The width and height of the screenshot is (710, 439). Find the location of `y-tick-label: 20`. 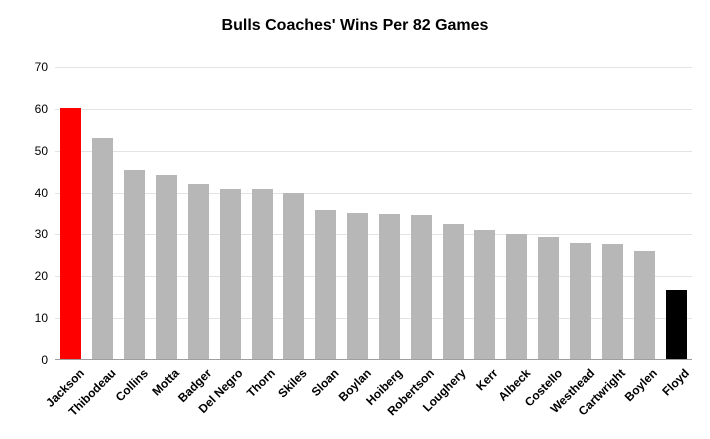

y-tick-label: 20 is located at coordinates (41, 276).